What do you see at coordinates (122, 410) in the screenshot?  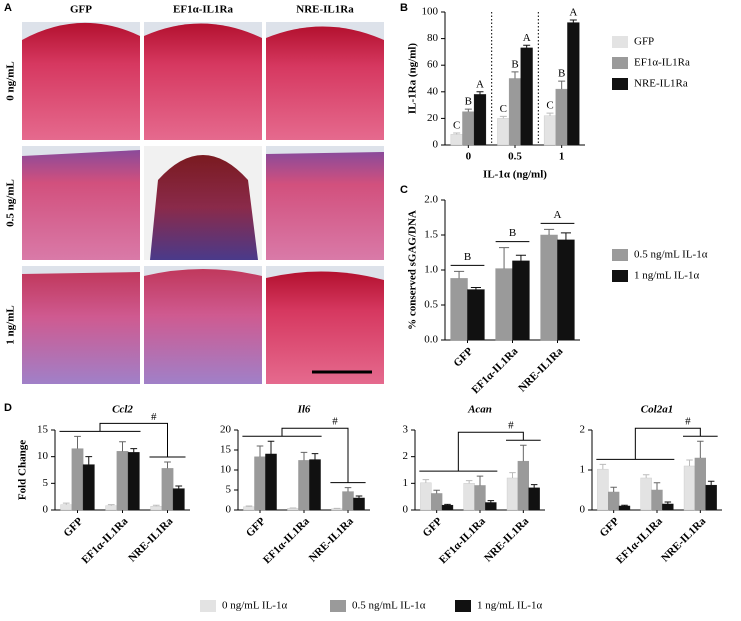 I see `chart-title: Ccl2` at bounding box center [122, 410].